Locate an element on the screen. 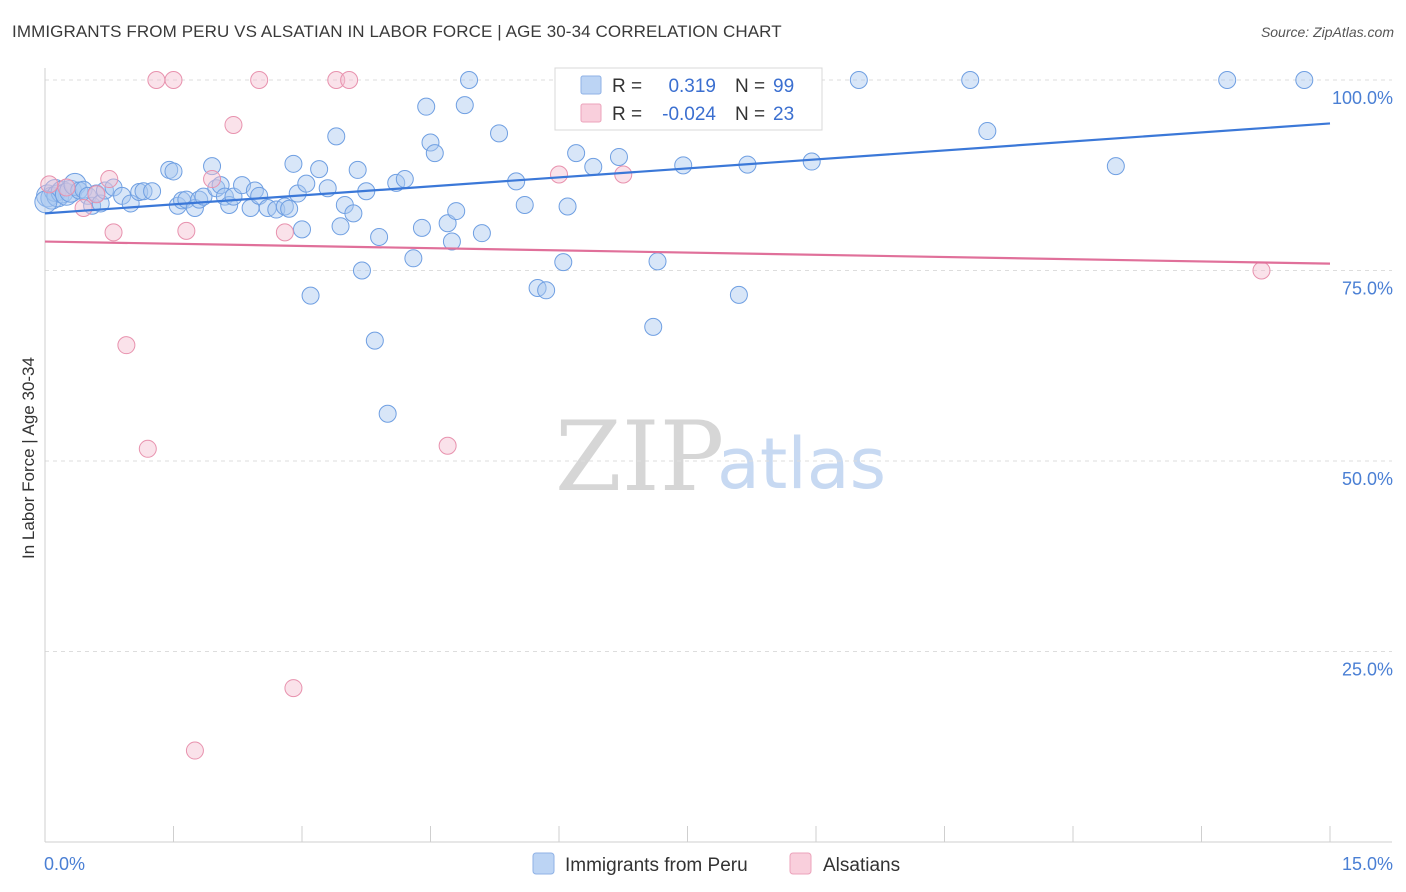 Image resolution: width=1406 pixels, height=892 pixels. legend-r-label-1: R = is located at coordinates (627, 86).